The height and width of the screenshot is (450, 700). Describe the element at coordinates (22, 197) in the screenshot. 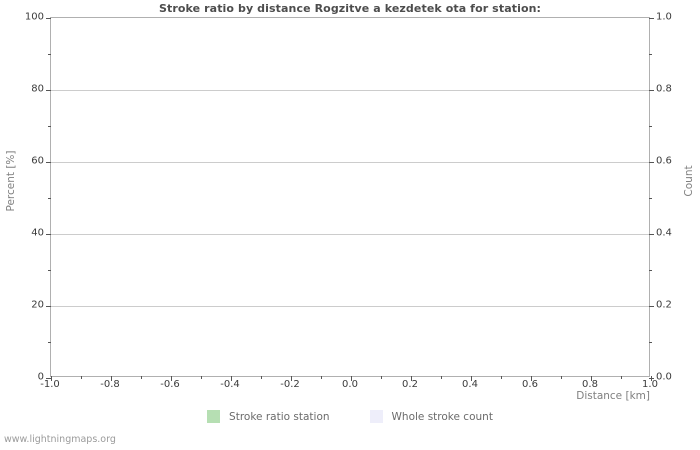

I see `y-axis-left-tick-labels: 0 20 40 60 80 100` at that location.